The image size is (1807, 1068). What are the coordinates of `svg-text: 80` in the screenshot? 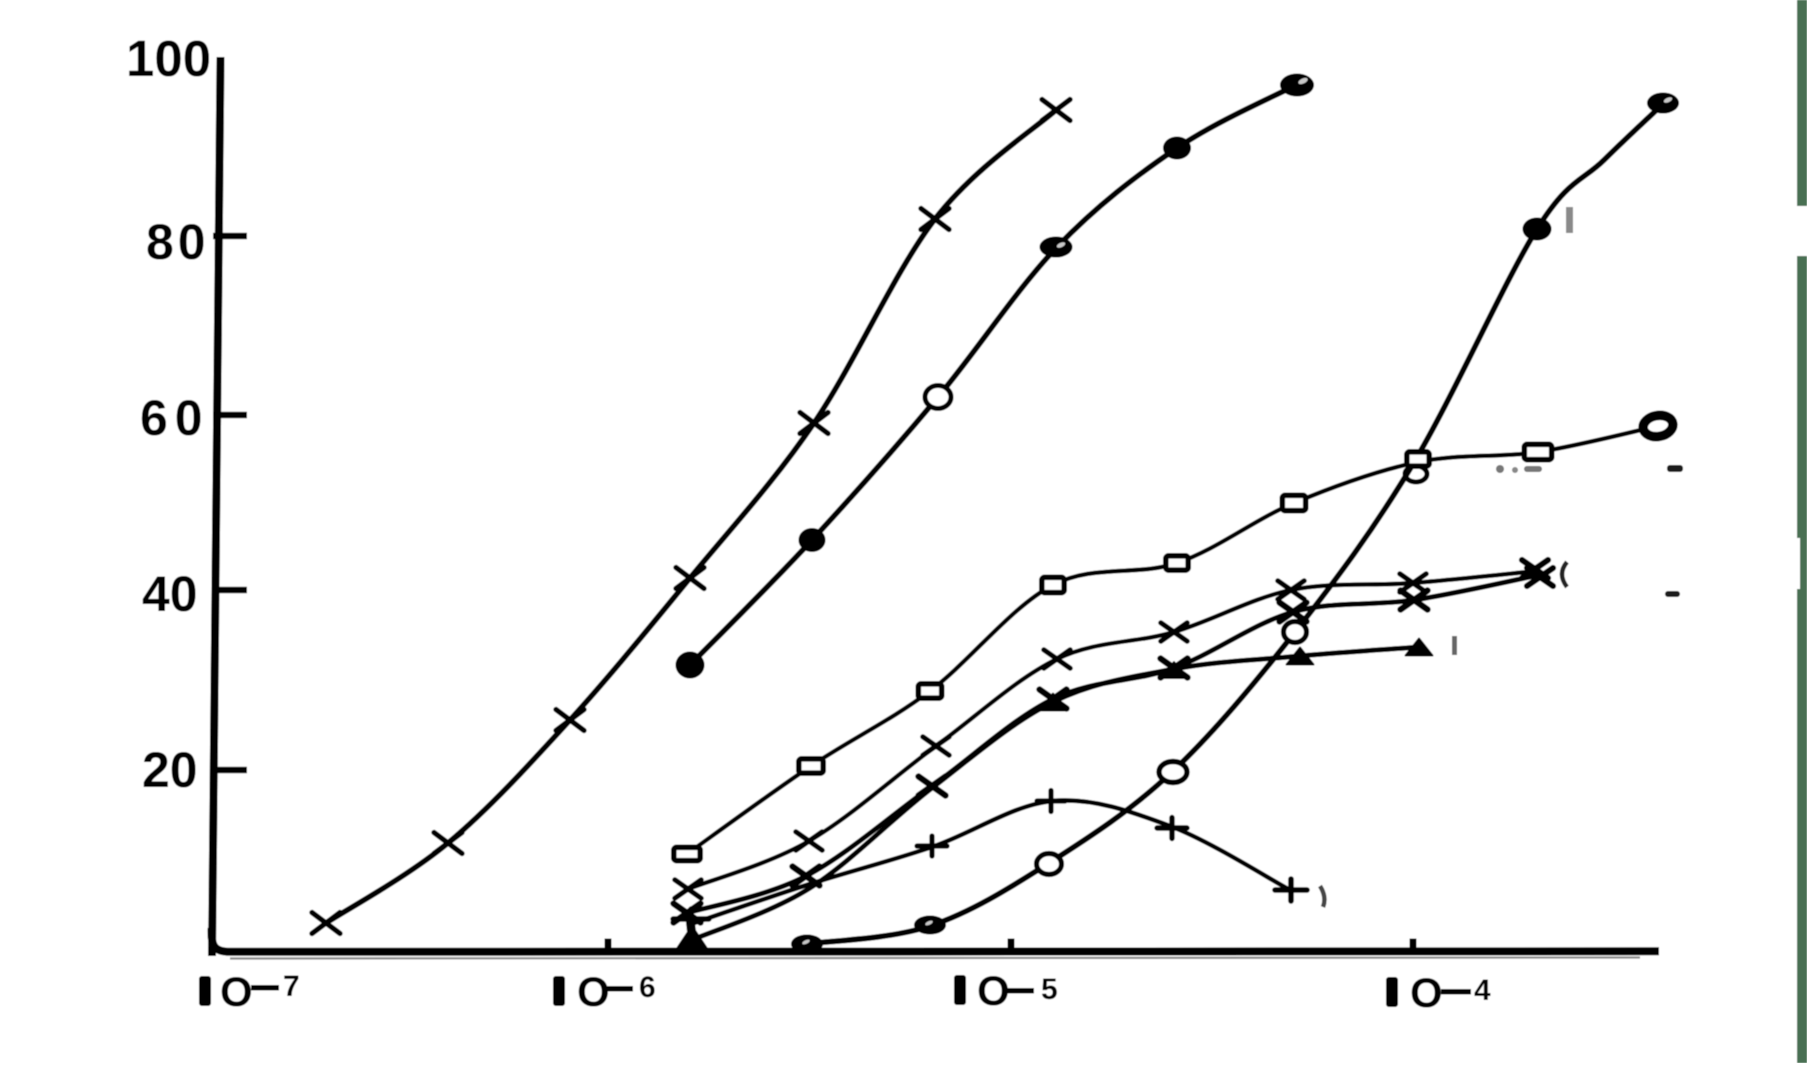 It's located at (178, 242).